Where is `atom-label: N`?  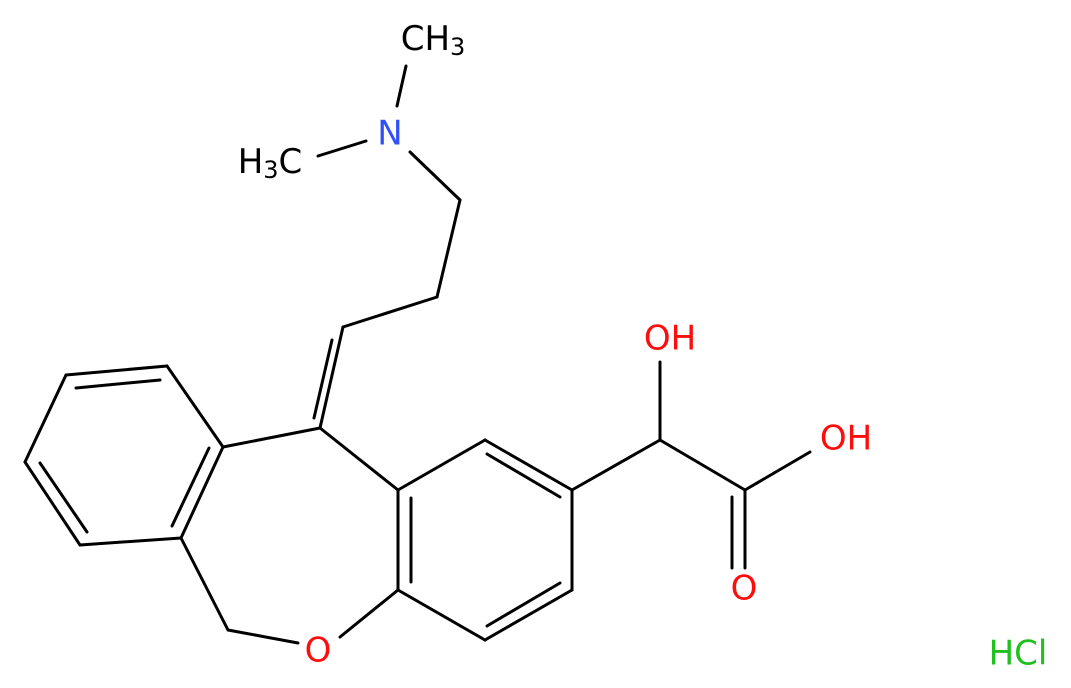 atom-label: N is located at coordinates (389, 134).